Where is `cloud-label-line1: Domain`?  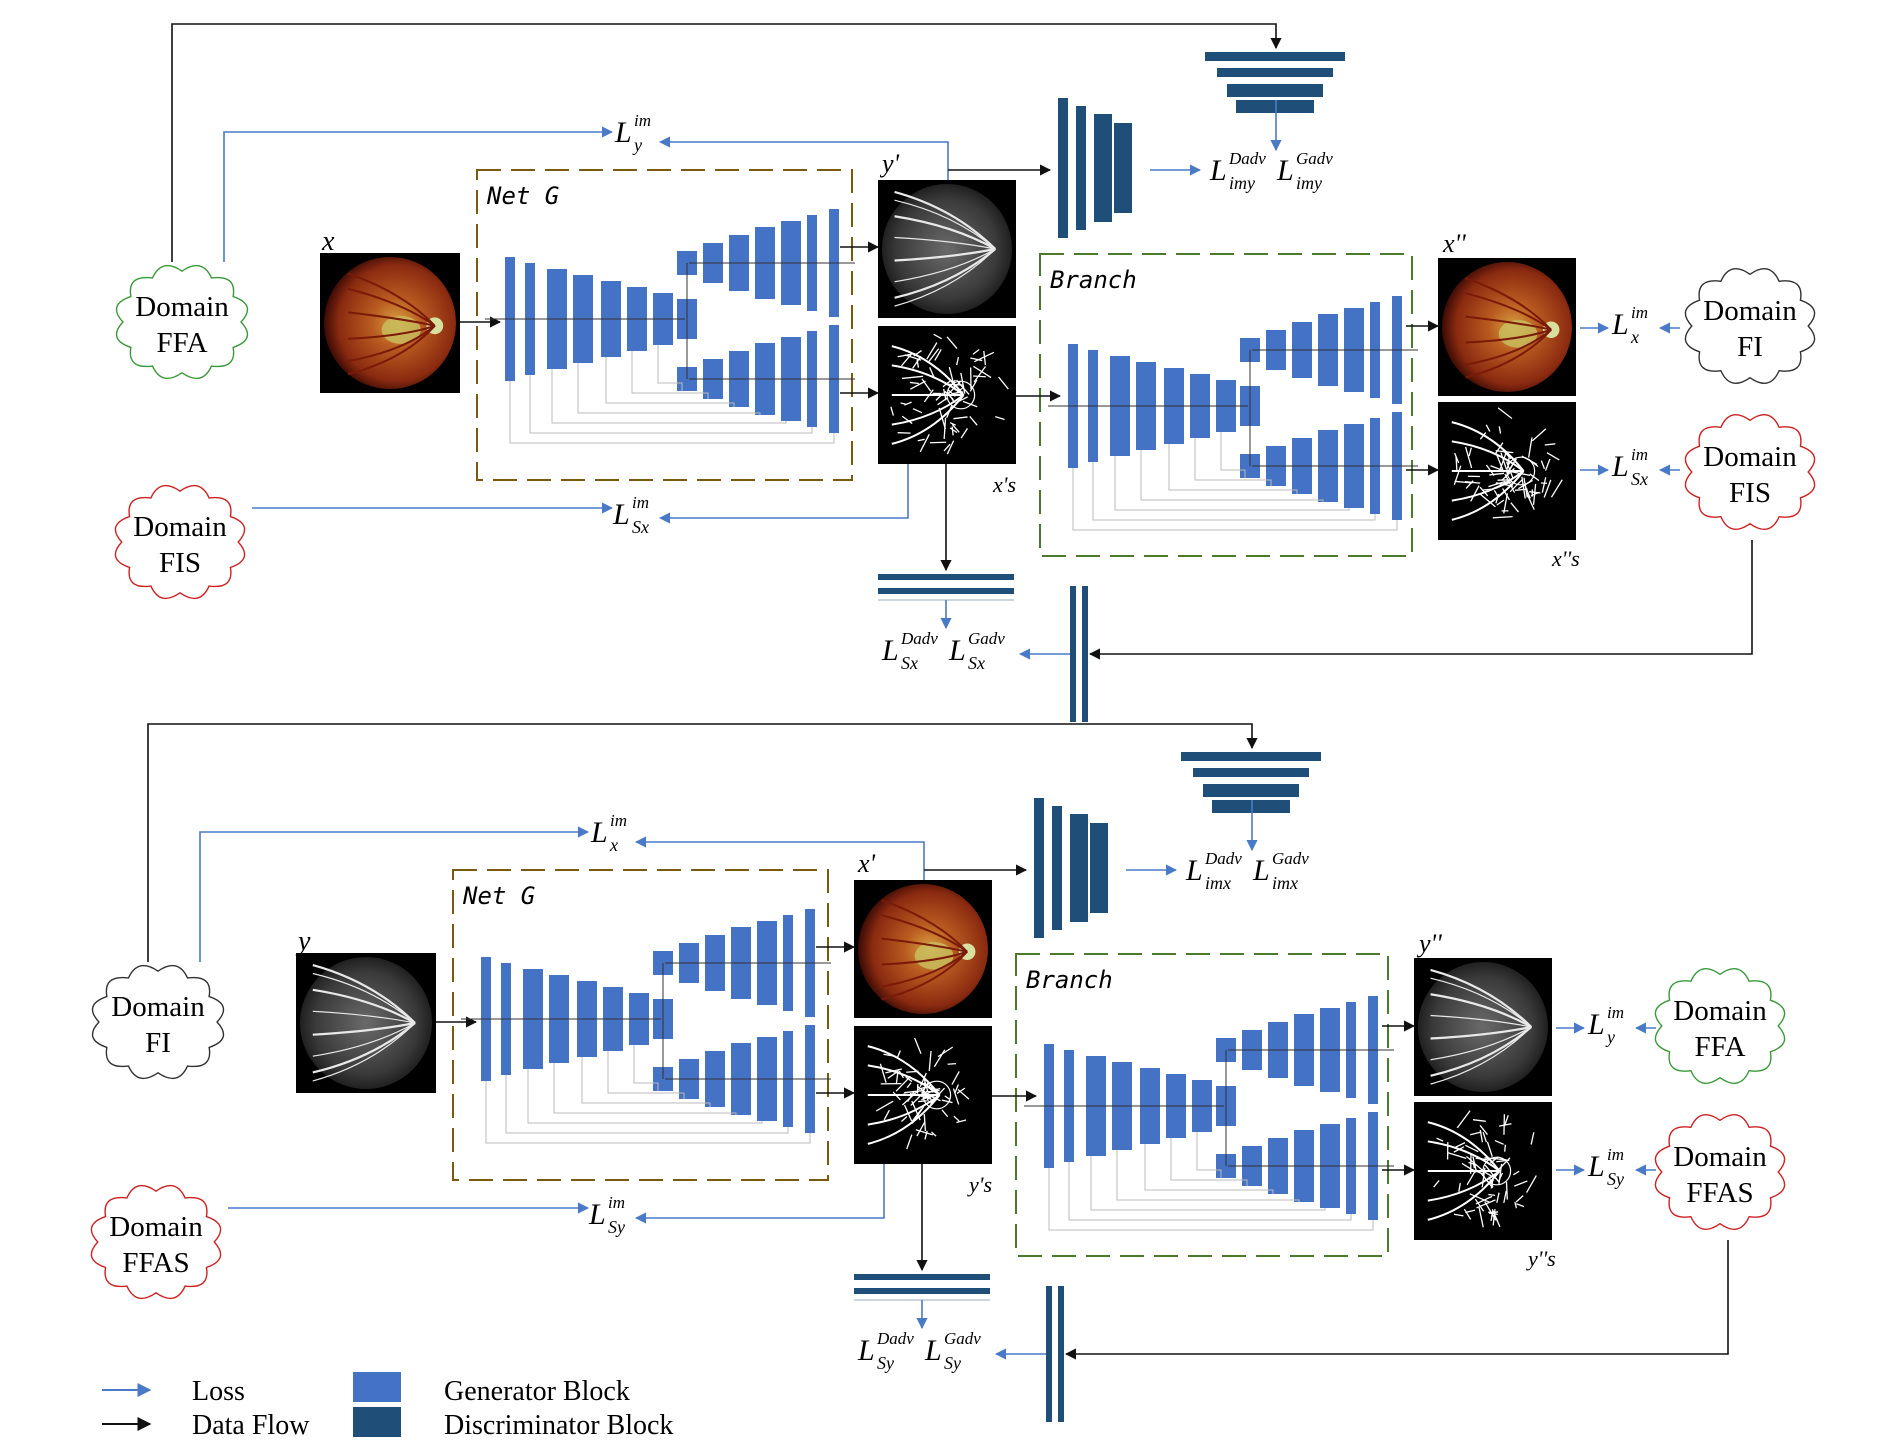 cloud-label-line1: Domain is located at coordinates (1750, 311).